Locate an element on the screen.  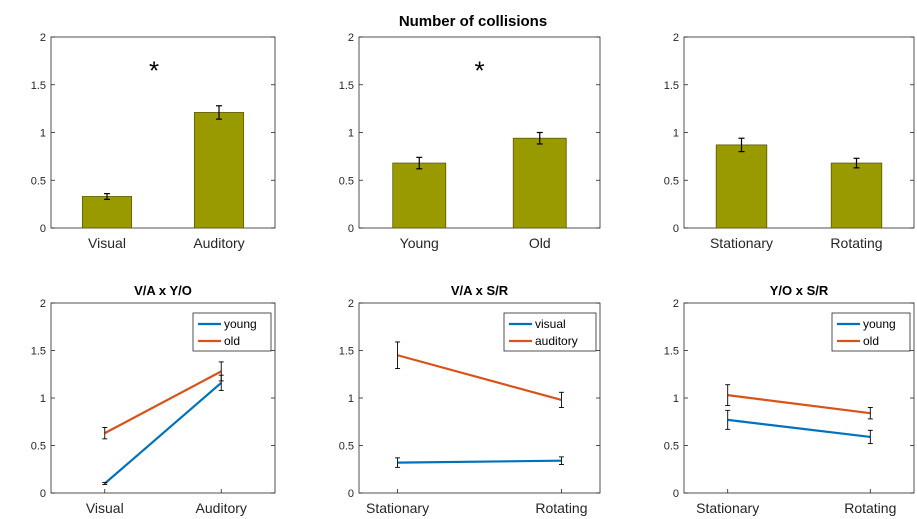
panel-title: V/A x Y/O is located at coordinates (163, 290).